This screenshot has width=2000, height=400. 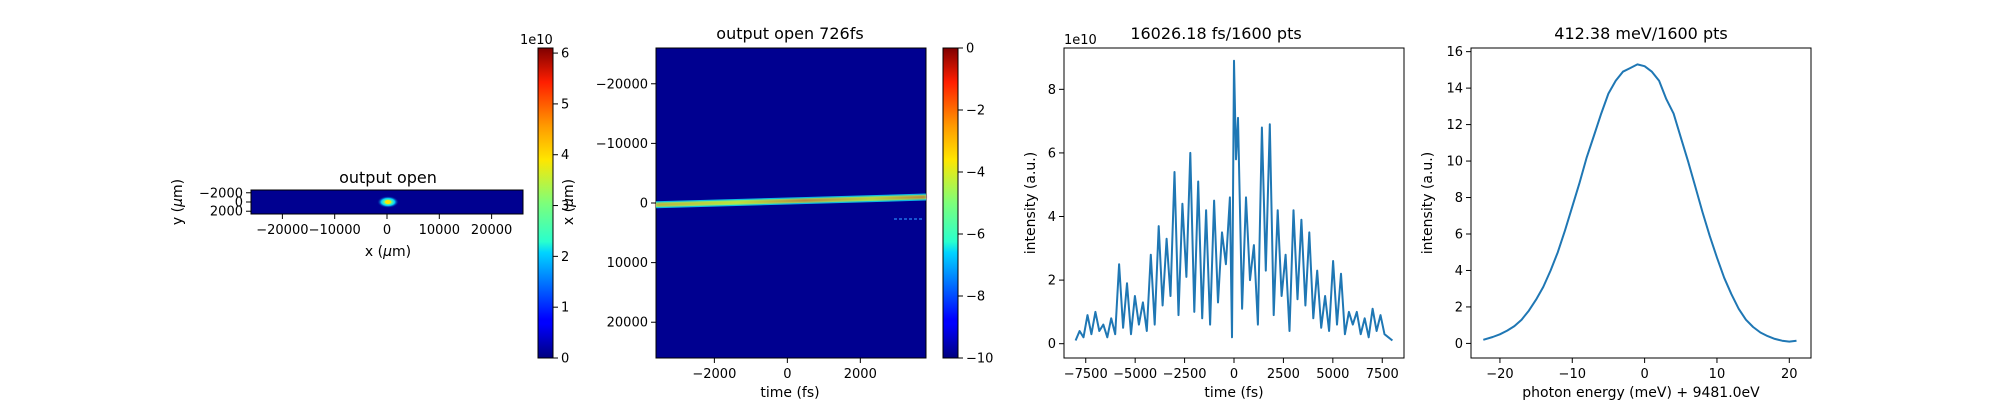 What do you see at coordinates (178, 202) in the screenshot?
I see `panel1-ylabel: y (μm)` at bounding box center [178, 202].